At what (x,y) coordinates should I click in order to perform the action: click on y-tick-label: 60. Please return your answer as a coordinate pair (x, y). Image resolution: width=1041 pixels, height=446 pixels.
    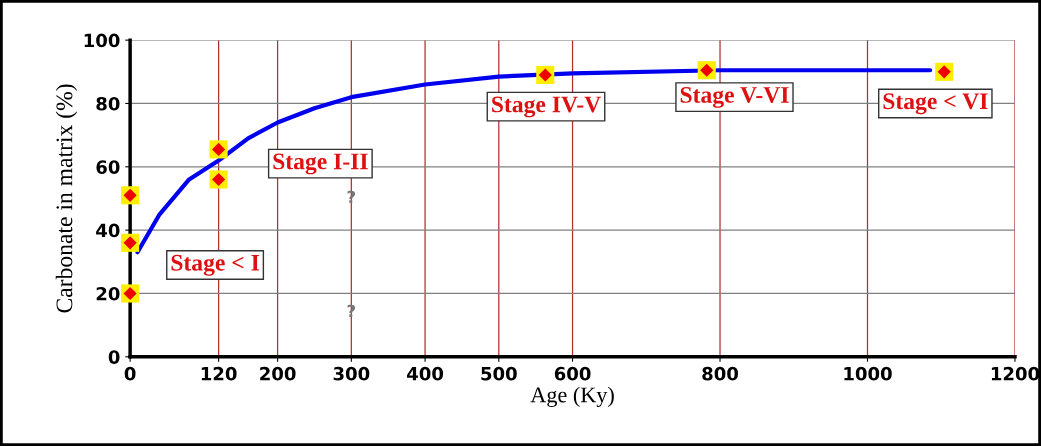
    Looking at the image, I should click on (108, 167).